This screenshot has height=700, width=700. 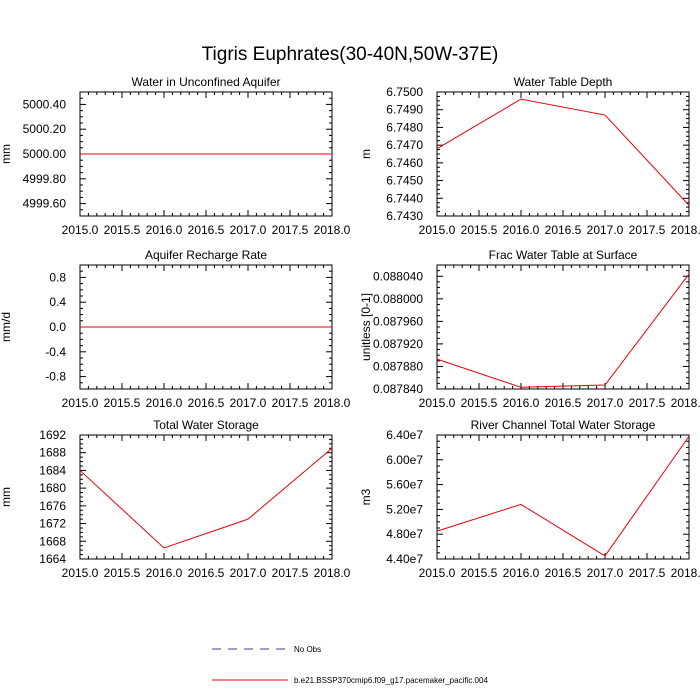 What do you see at coordinates (404, 198) in the screenshot?
I see `y-tick-label: 6.7440` at bounding box center [404, 198].